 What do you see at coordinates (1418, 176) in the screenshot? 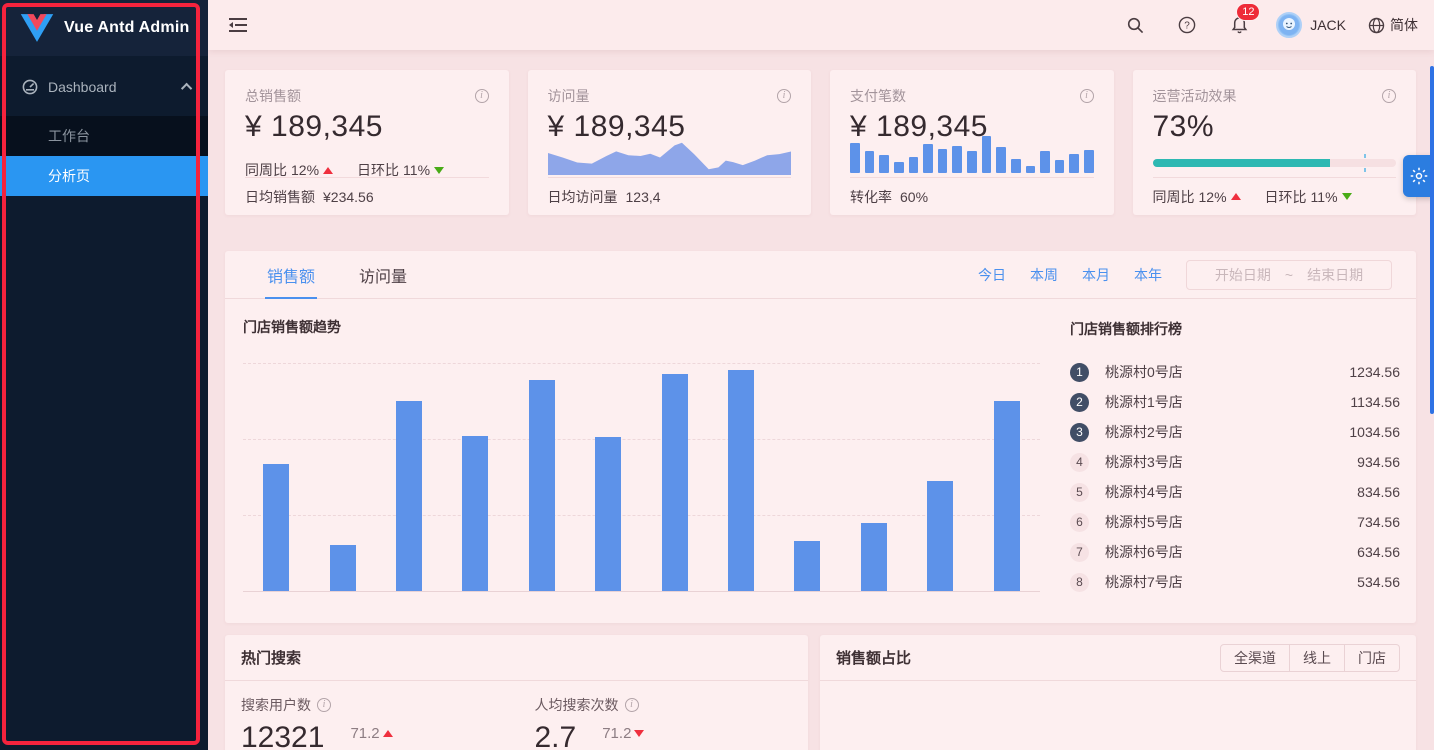
I see `settings-gear-button` at bounding box center [1418, 176].